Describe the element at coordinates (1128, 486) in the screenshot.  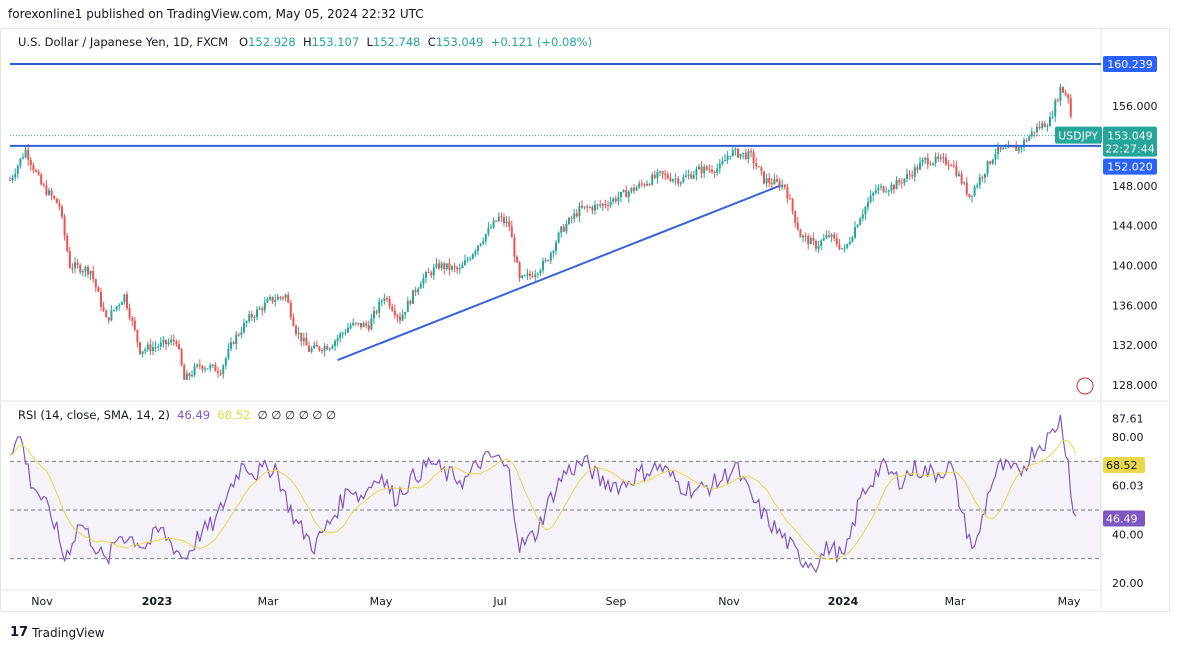
I see `rsi-tick: 60.03` at that location.